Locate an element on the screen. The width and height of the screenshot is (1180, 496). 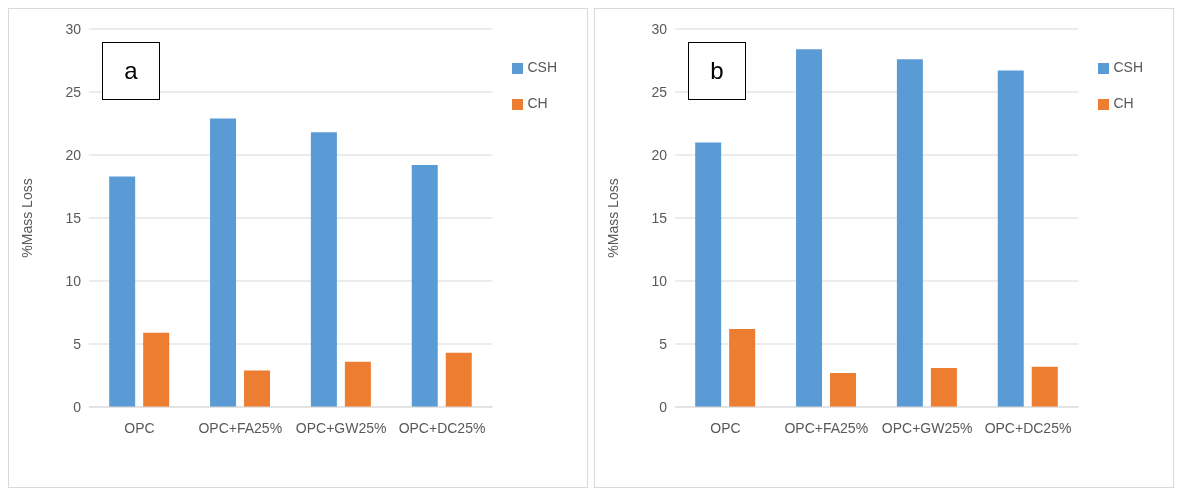
annotation: b is located at coordinates (717, 71).